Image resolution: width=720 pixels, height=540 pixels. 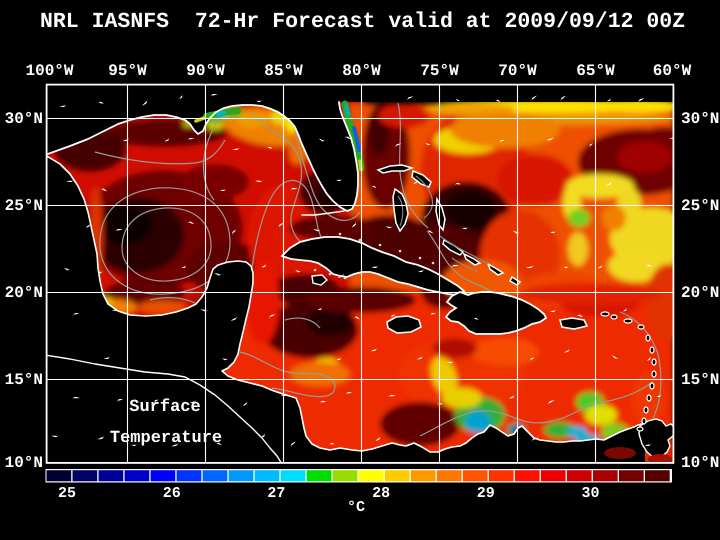 I want to click on svg-text: 95°W, so click(x=127, y=71).